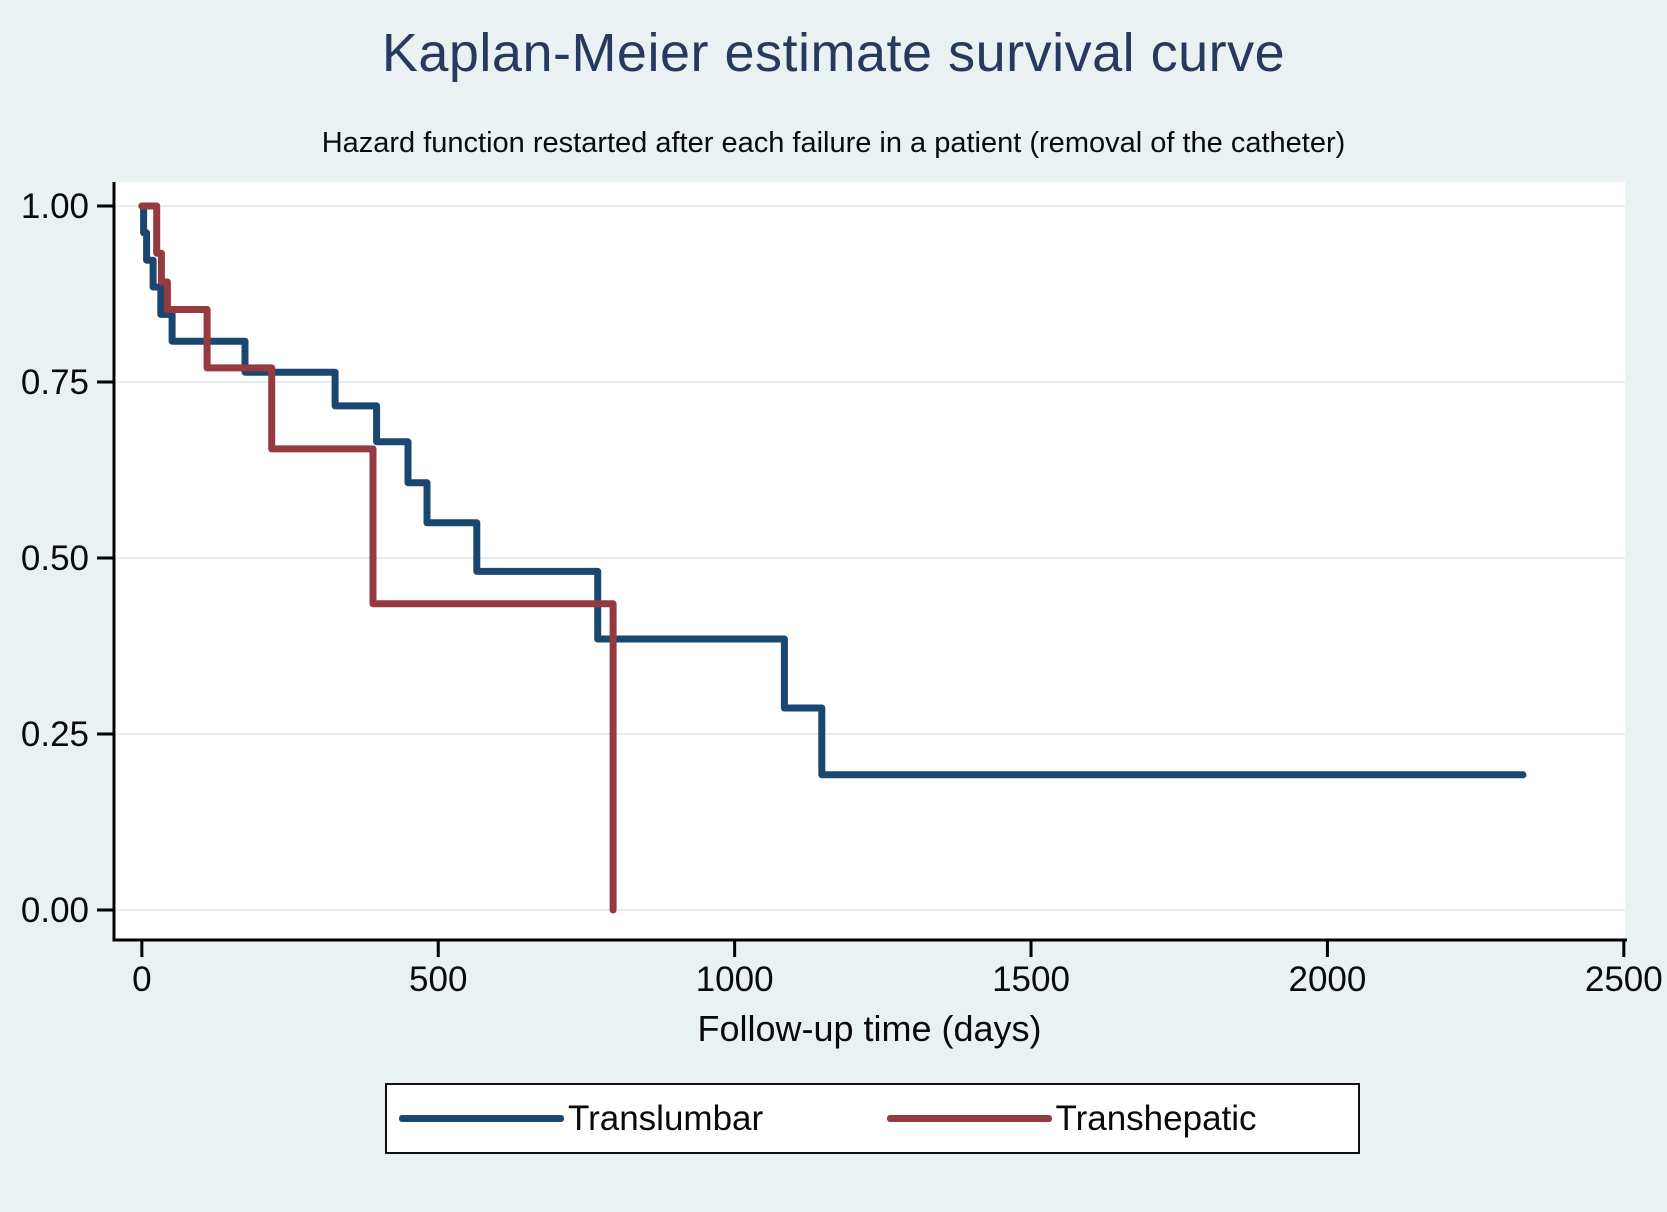 Image resolution: width=1667 pixels, height=1212 pixels. What do you see at coordinates (1624, 979) in the screenshot?
I see `x-tick-label: 2500` at bounding box center [1624, 979].